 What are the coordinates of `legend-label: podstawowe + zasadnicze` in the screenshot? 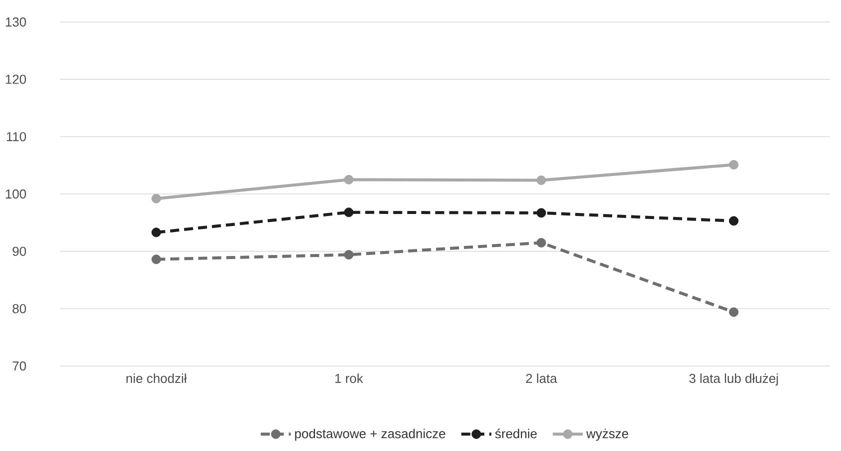 It's located at (370, 434).